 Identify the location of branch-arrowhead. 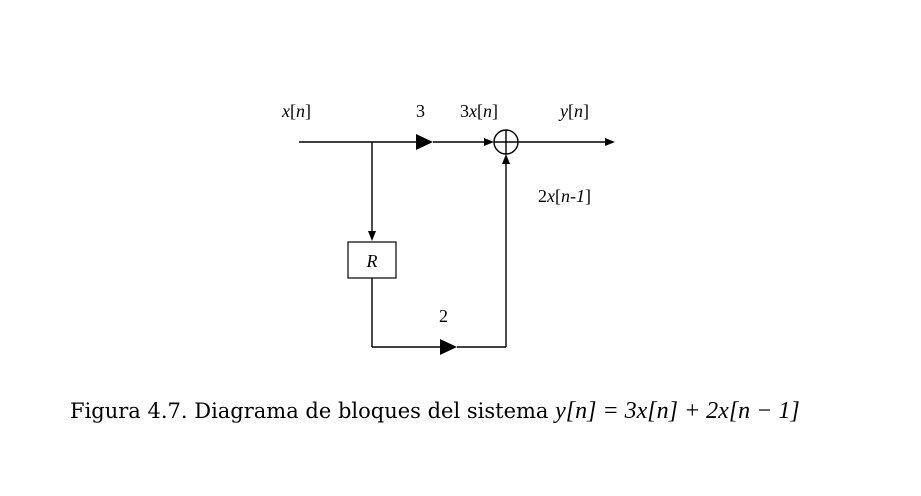
(372, 236).